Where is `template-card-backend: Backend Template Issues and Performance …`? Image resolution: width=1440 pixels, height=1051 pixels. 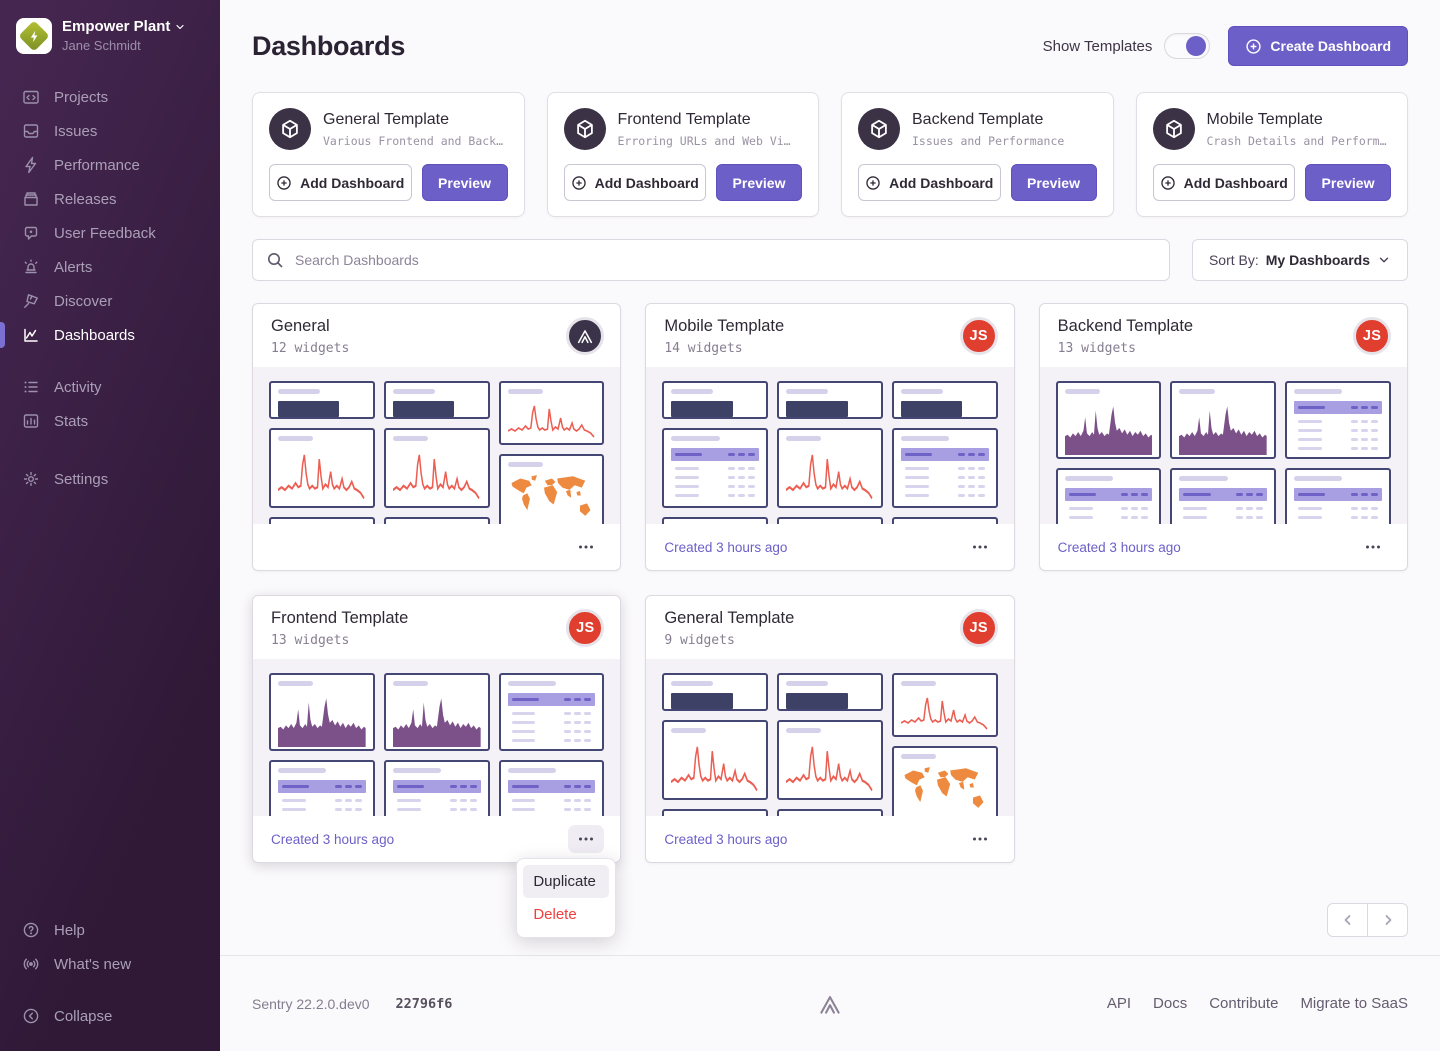
template-card-backend: Backend Template Issues and Performance … is located at coordinates (977, 154).